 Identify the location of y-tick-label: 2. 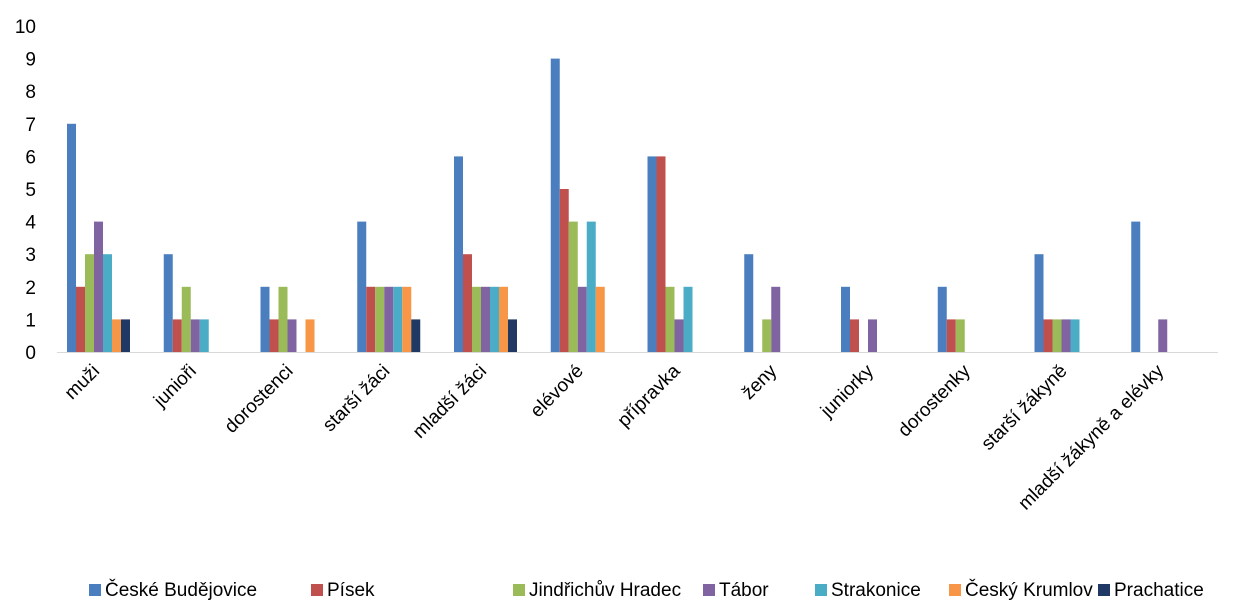
(30, 288).